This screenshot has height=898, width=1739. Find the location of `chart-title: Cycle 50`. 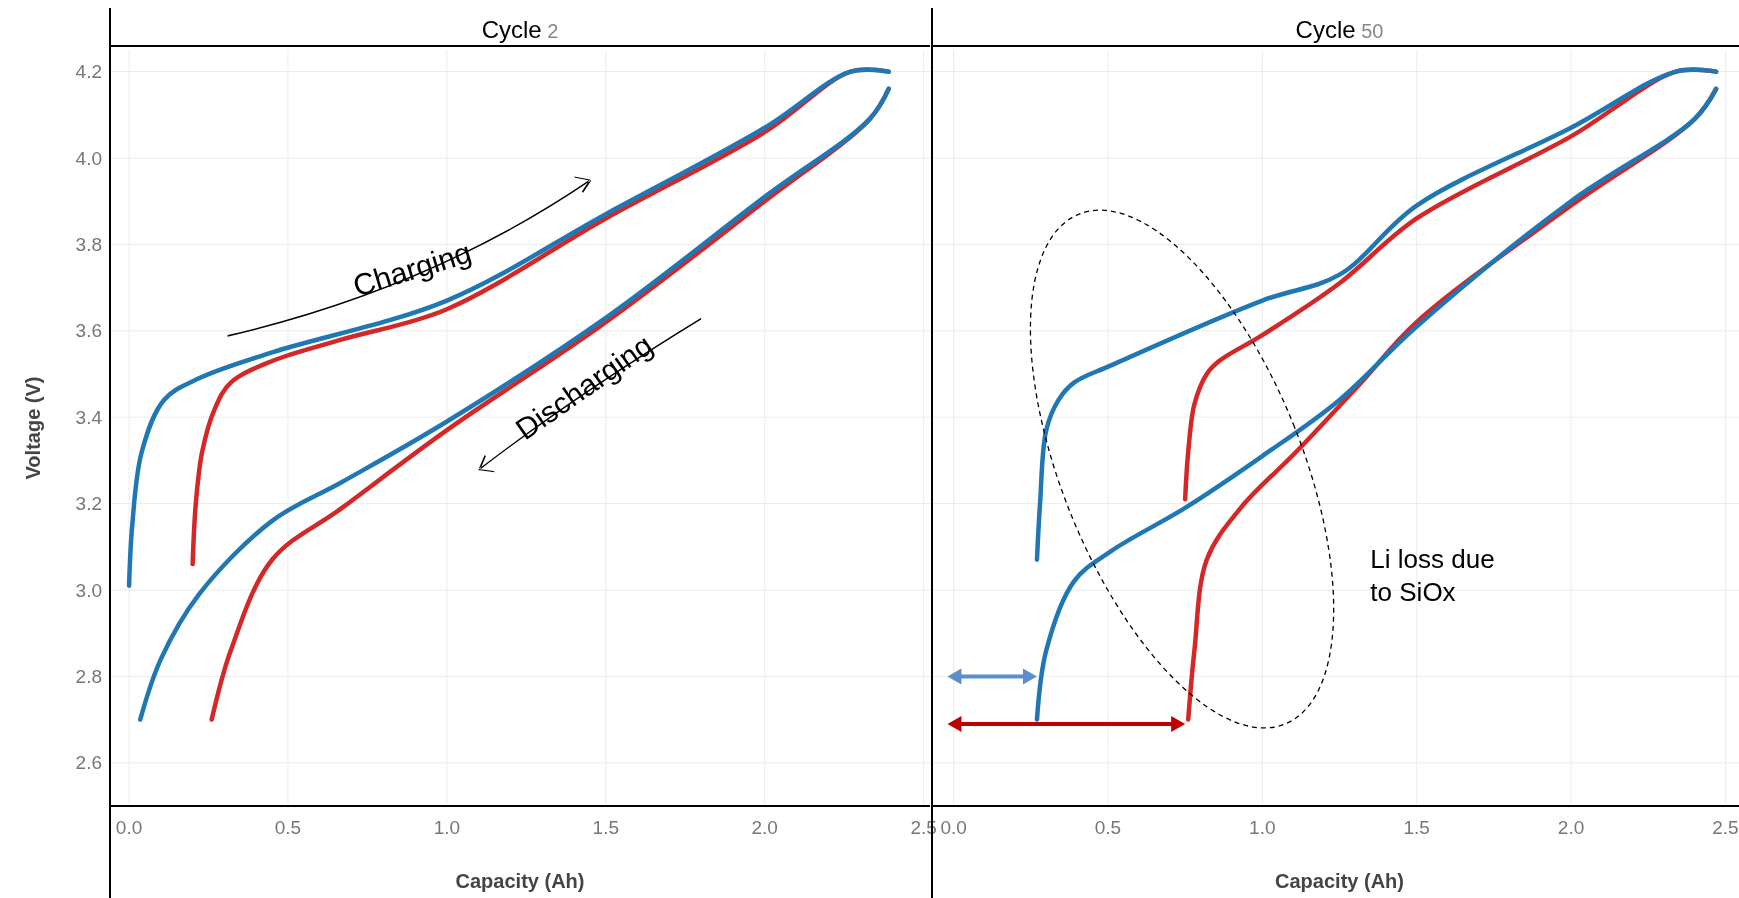

chart-title: Cycle 50 is located at coordinates (1339, 29).